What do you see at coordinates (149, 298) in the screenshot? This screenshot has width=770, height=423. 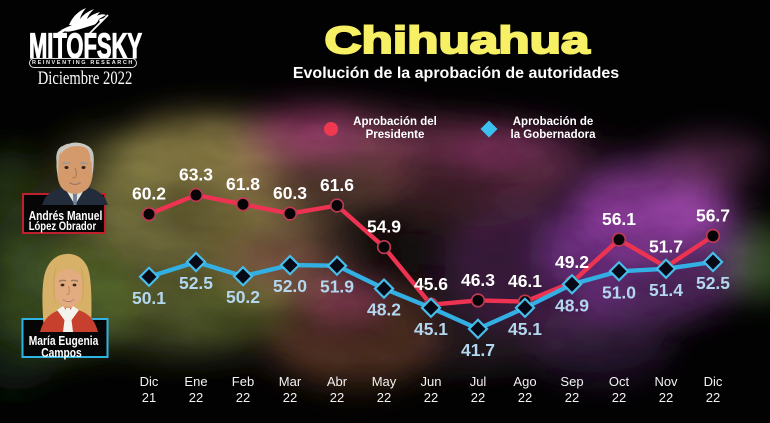 I see `svg-text: 50.1` at bounding box center [149, 298].